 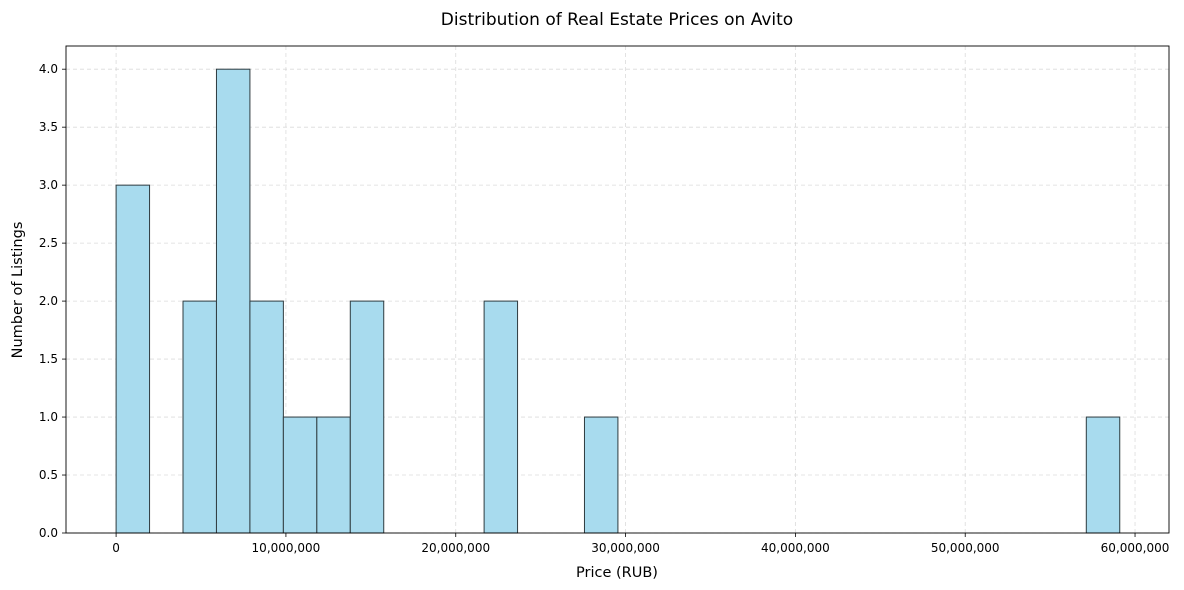 I want to click on y-tick-label-5: 2.5, so click(x=48, y=243).